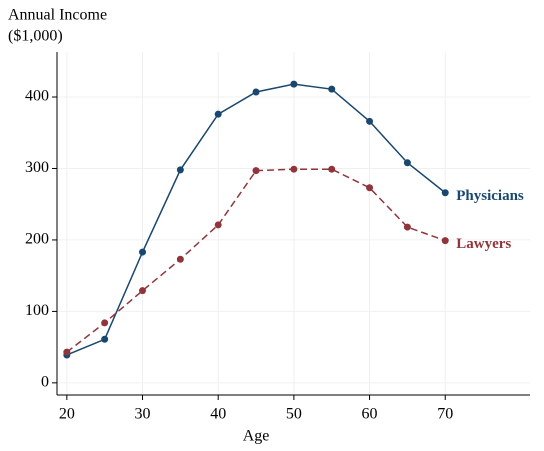 Image resolution: width=544 pixels, height=451 pixels. What do you see at coordinates (35, 36) in the screenshot?
I see `y-axis-title: ($1,000)` at bounding box center [35, 36].